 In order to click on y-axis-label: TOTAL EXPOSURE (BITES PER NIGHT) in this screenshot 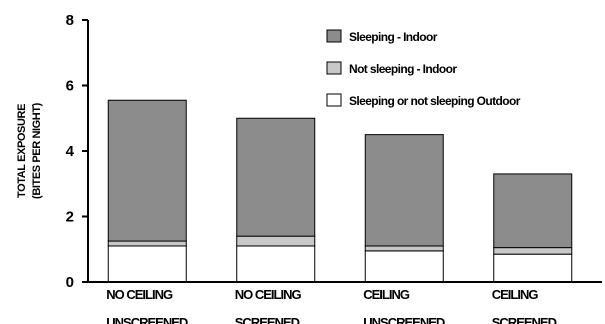, I will do `click(29, 150)`.